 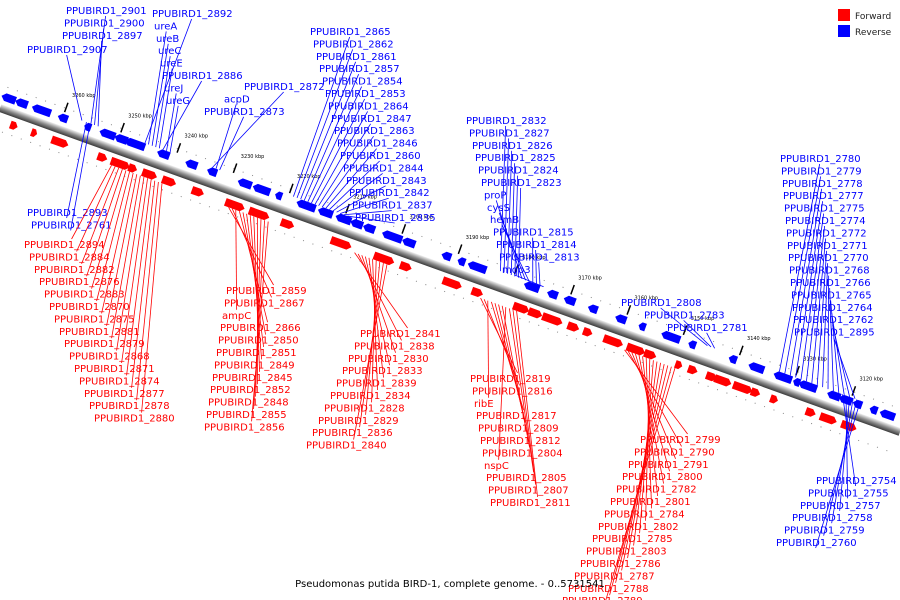 I want to click on gene-label: ampC, so click(x=236, y=316).